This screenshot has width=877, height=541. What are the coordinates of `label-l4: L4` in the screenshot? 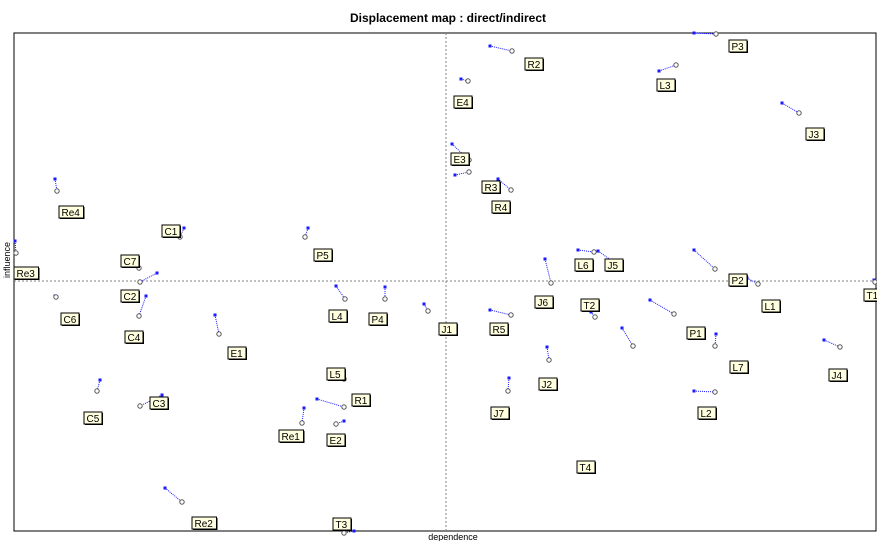 It's located at (338, 316).